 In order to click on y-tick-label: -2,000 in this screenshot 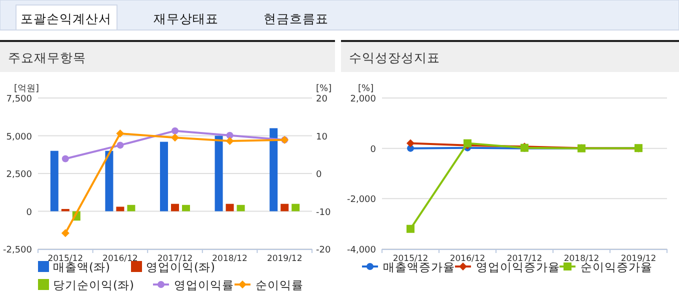, I will do `click(361, 200)`.